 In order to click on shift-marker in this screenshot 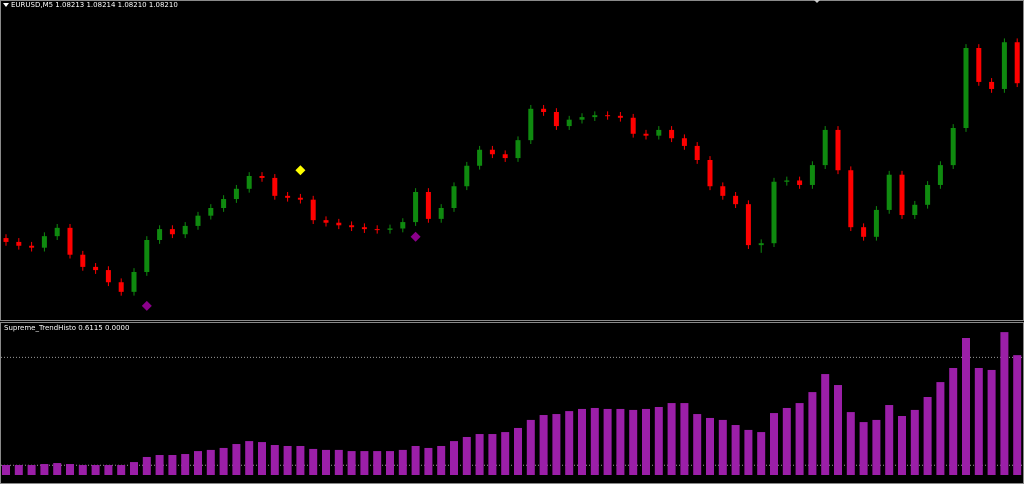, I will do `click(817, 1)`.